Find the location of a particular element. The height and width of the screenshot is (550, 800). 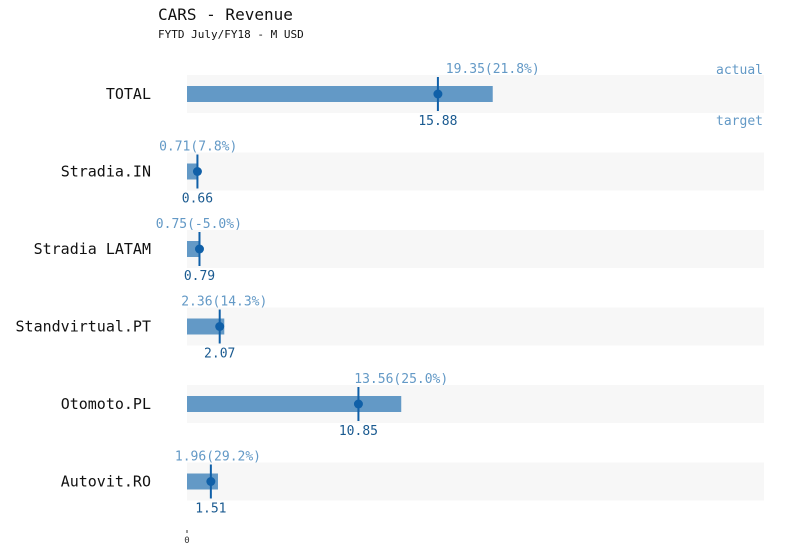

row-total: TOTAL 19.35(21.8%) 15.88 is located at coordinates (435, 95).